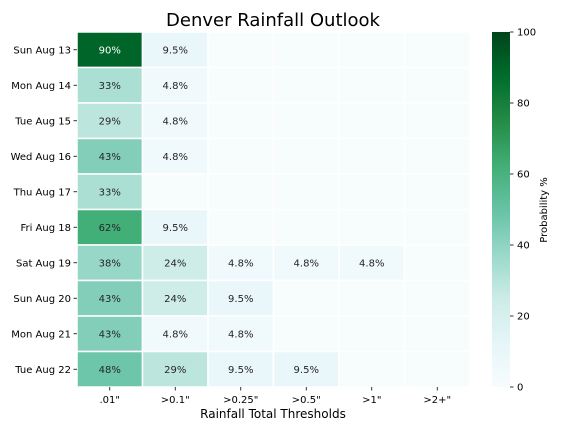 The image size is (576, 432). What do you see at coordinates (523, 246) in the screenshot?
I see `colorbar-tick-label: 40` at bounding box center [523, 246].